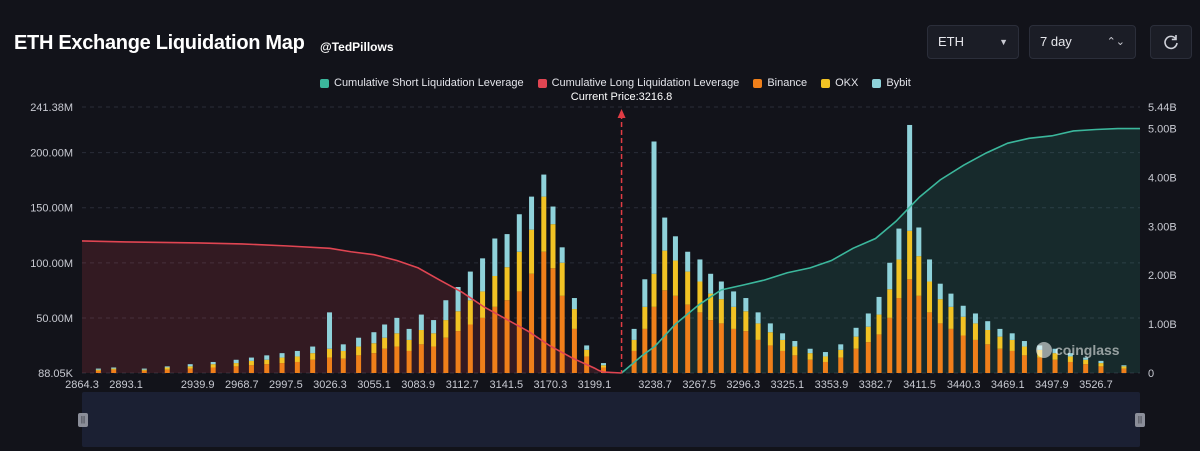 The image size is (1200, 451). I want to click on navigator-left-handle: ||, so click(83, 420).